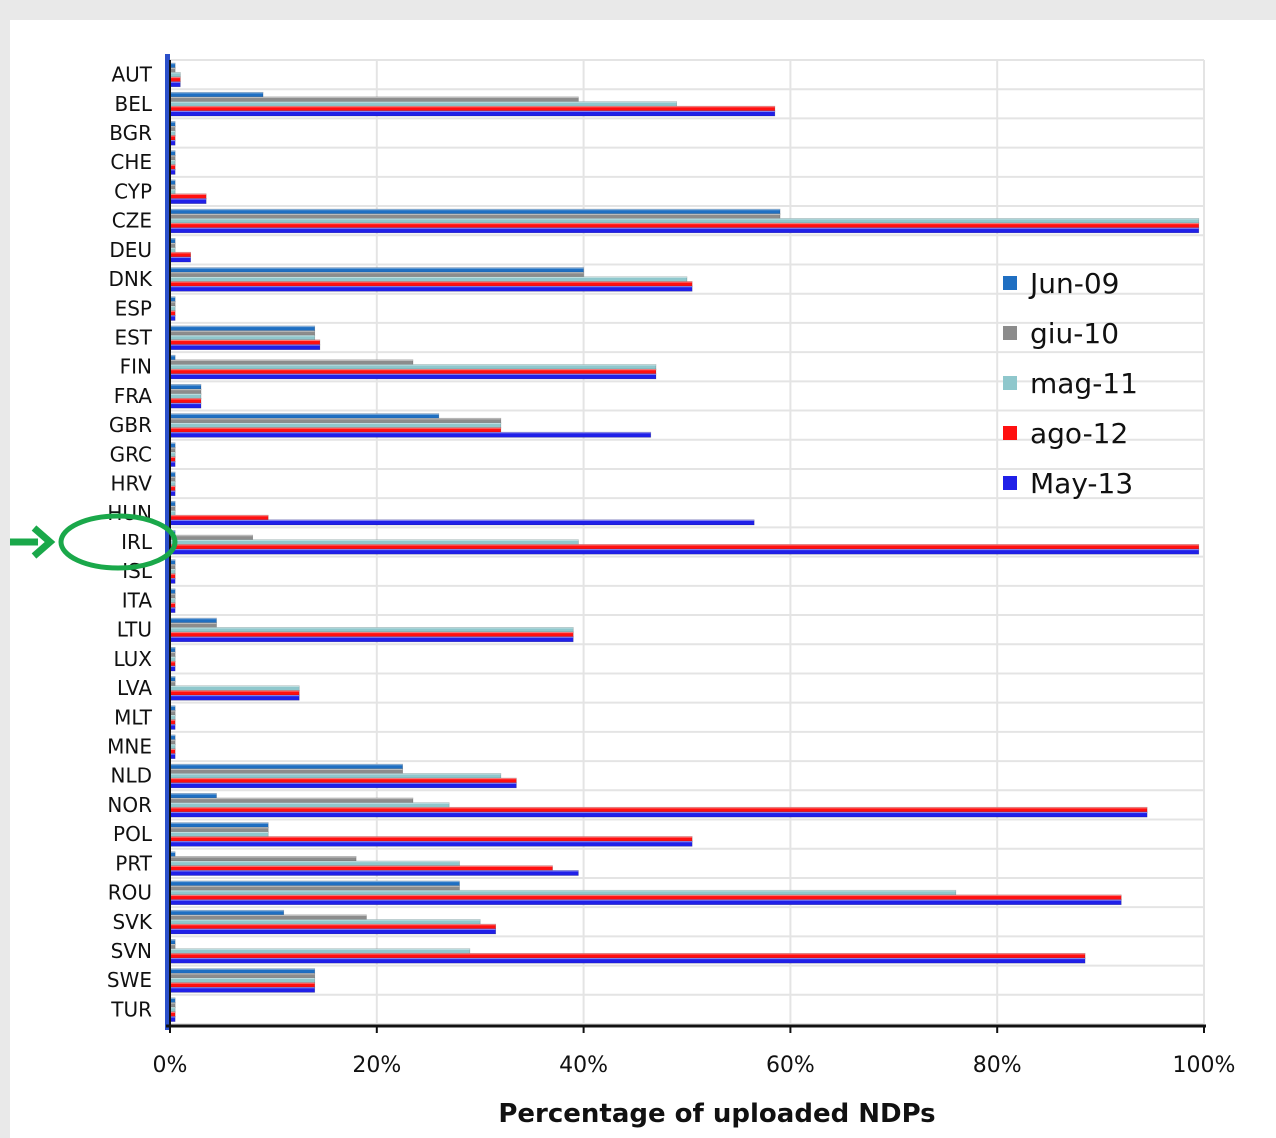 This screenshot has width=1276, height=1138. I want to click on category-label-ROU: ROU, so click(130, 893).